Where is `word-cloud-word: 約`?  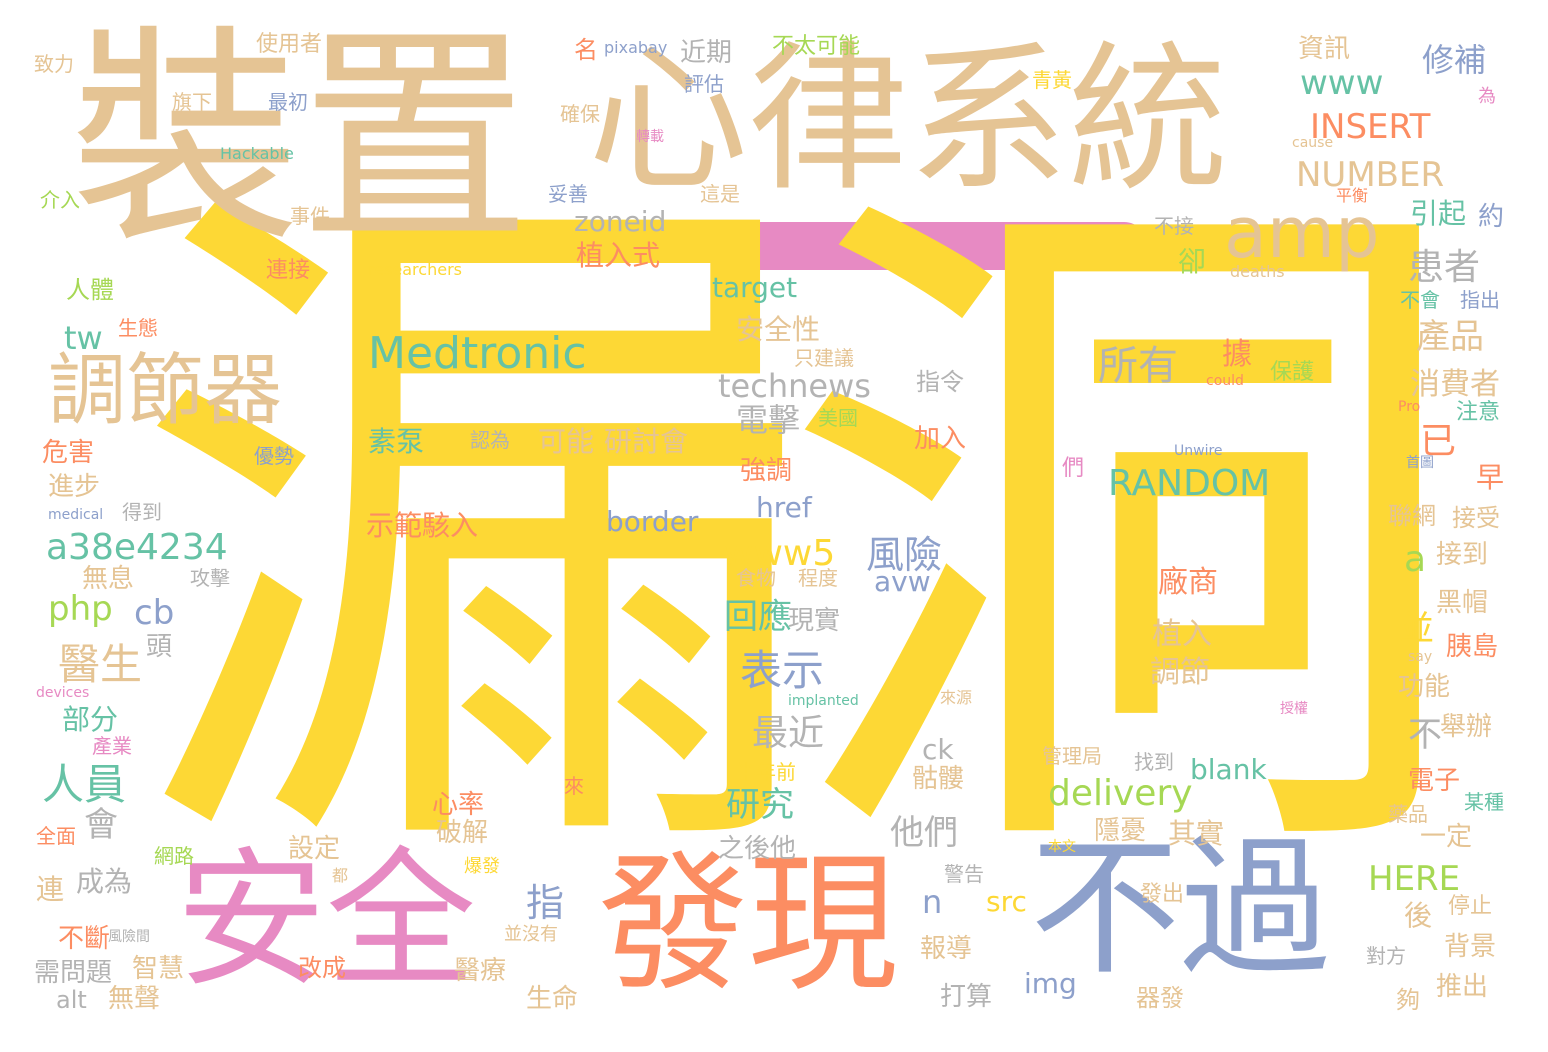
word-cloud-word: 約 is located at coordinates (1491, 217).